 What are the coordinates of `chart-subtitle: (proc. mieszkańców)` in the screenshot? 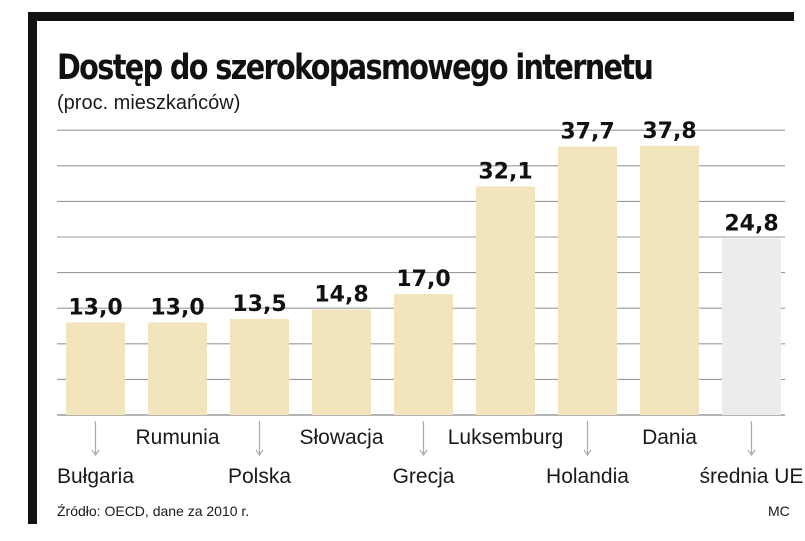 It's located at (149, 103).